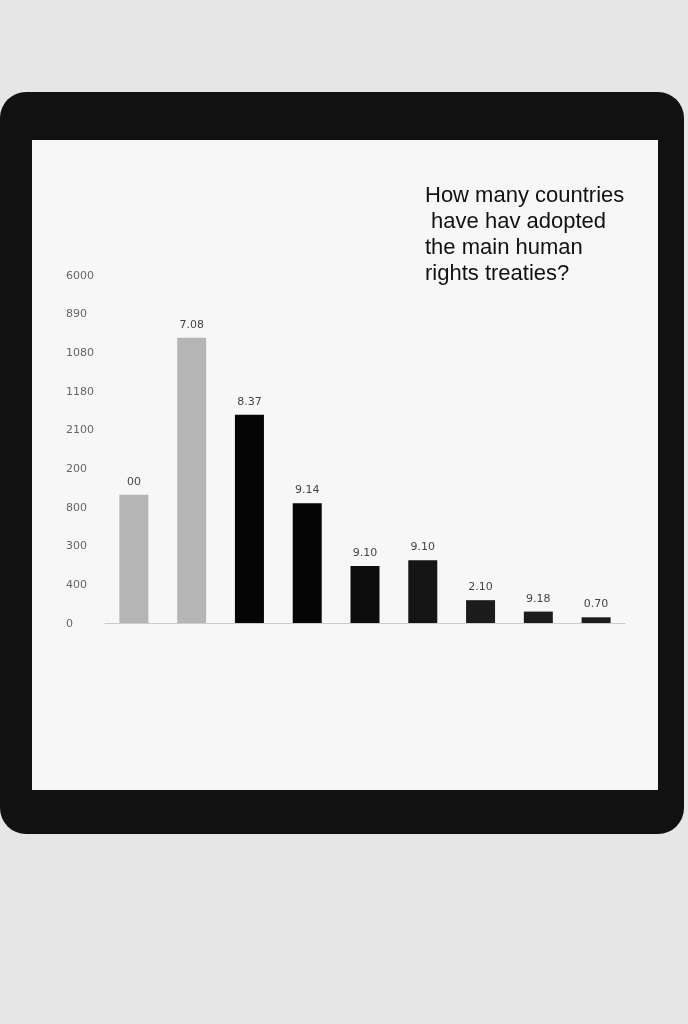 The image size is (688, 1024). I want to click on text: 2100, so click(80, 430).